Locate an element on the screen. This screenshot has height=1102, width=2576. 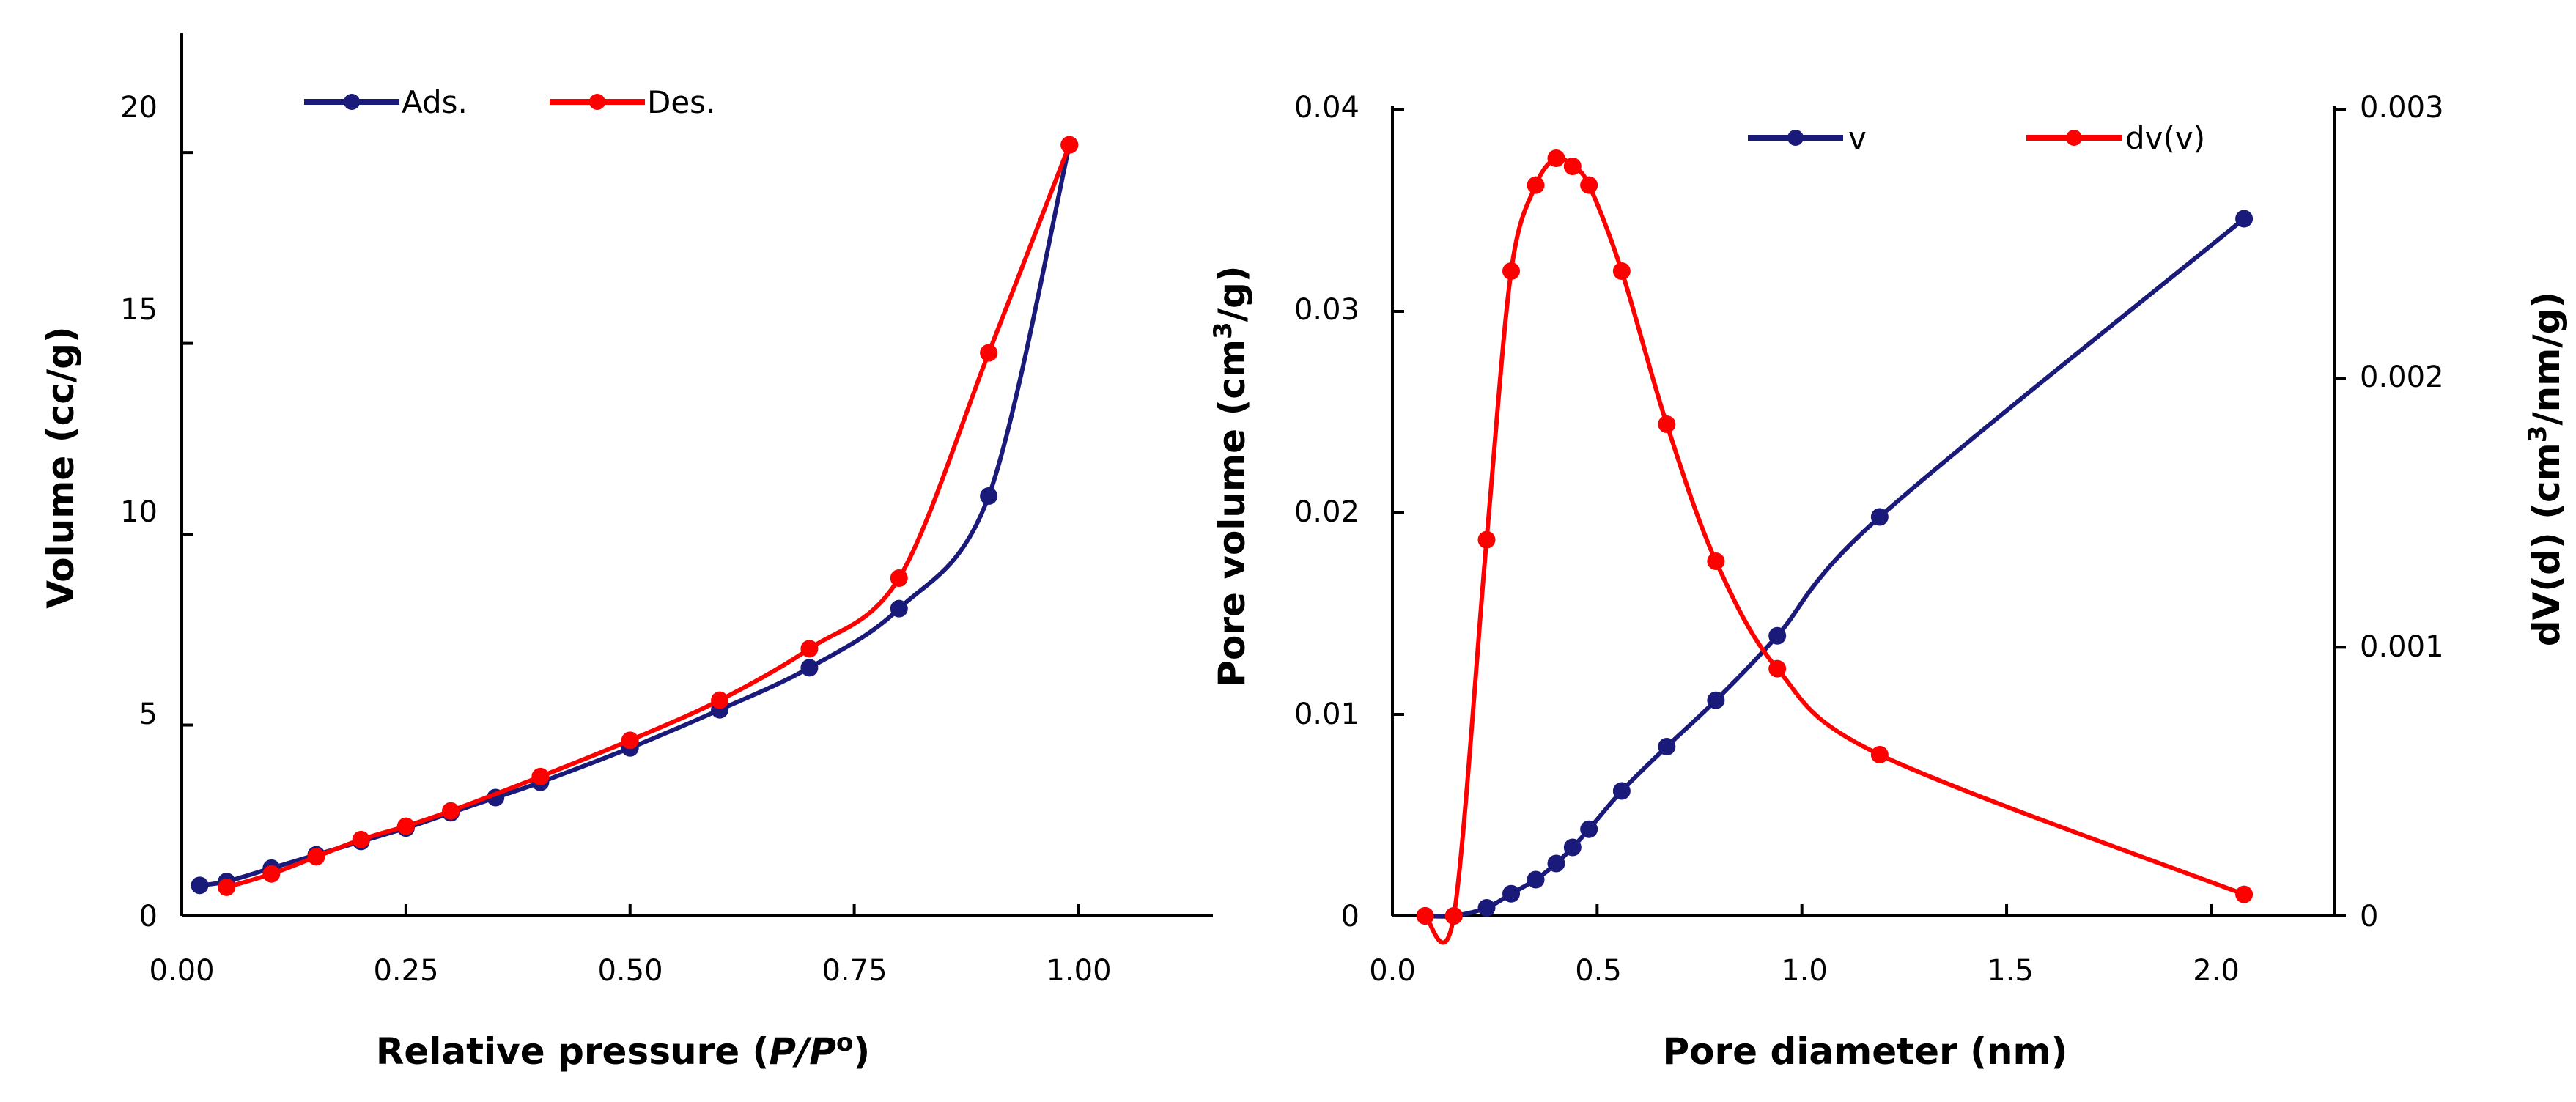
y2-tick-label: 0 is located at coordinates (2369, 916).